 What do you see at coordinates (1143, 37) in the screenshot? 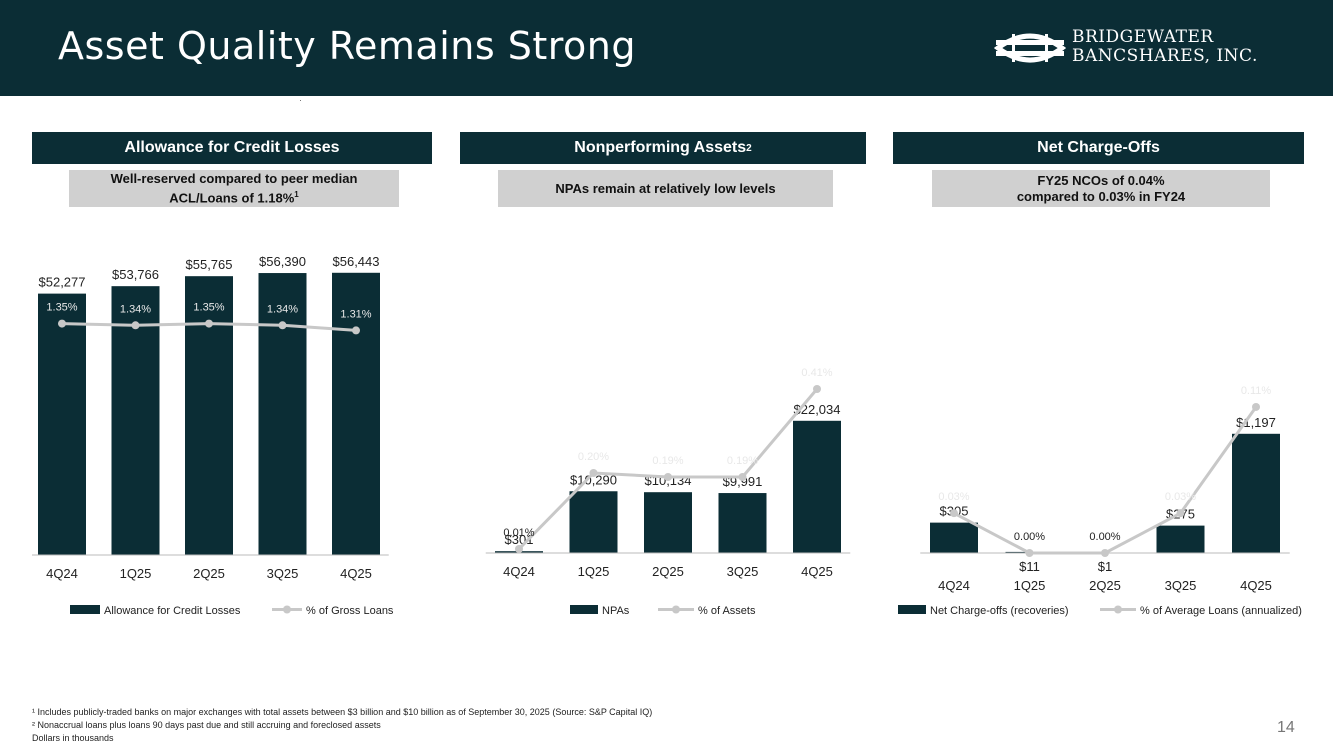
I see `logo-line-1: Bridgewater` at bounding box center [1143, 37].